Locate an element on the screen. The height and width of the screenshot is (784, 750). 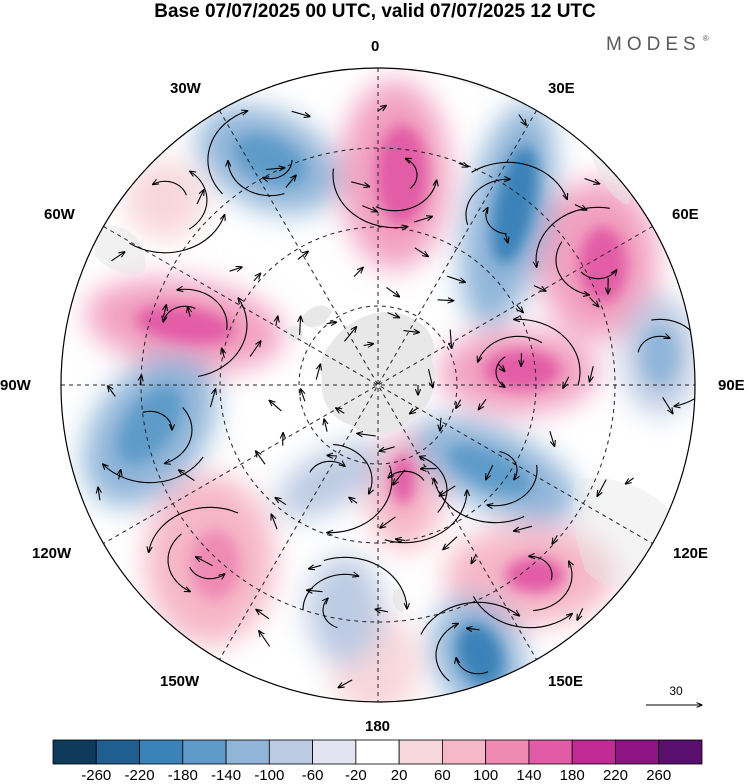
colorbar-tick-label: -260 is located at coordinates (96, 775).